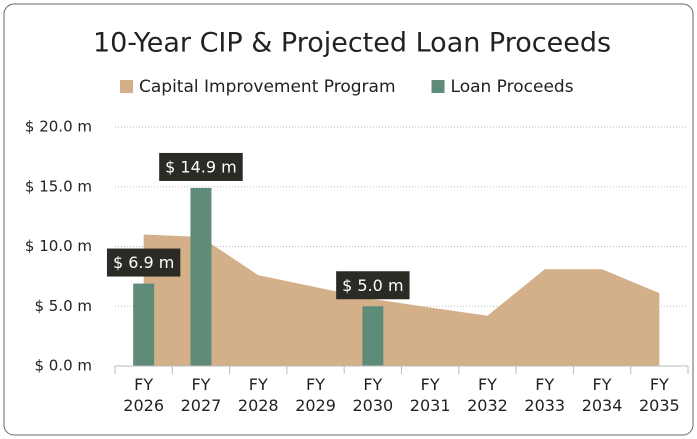 The height and width of the screenshot is (439, 697). I want to click on legend-label: Loan Proceeds, so click(512, 87).